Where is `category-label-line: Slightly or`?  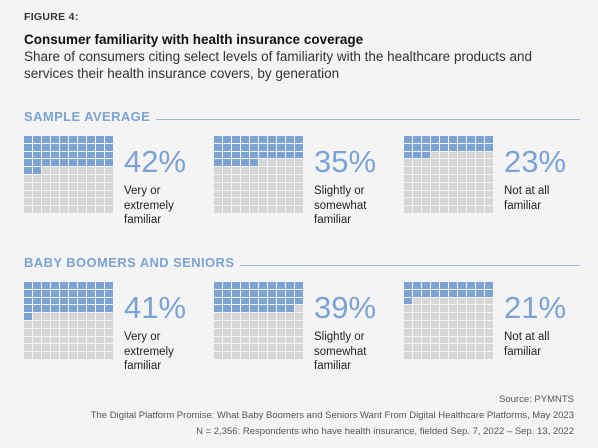
category-label-line: Slightly or is located at coordinates (339, 191).